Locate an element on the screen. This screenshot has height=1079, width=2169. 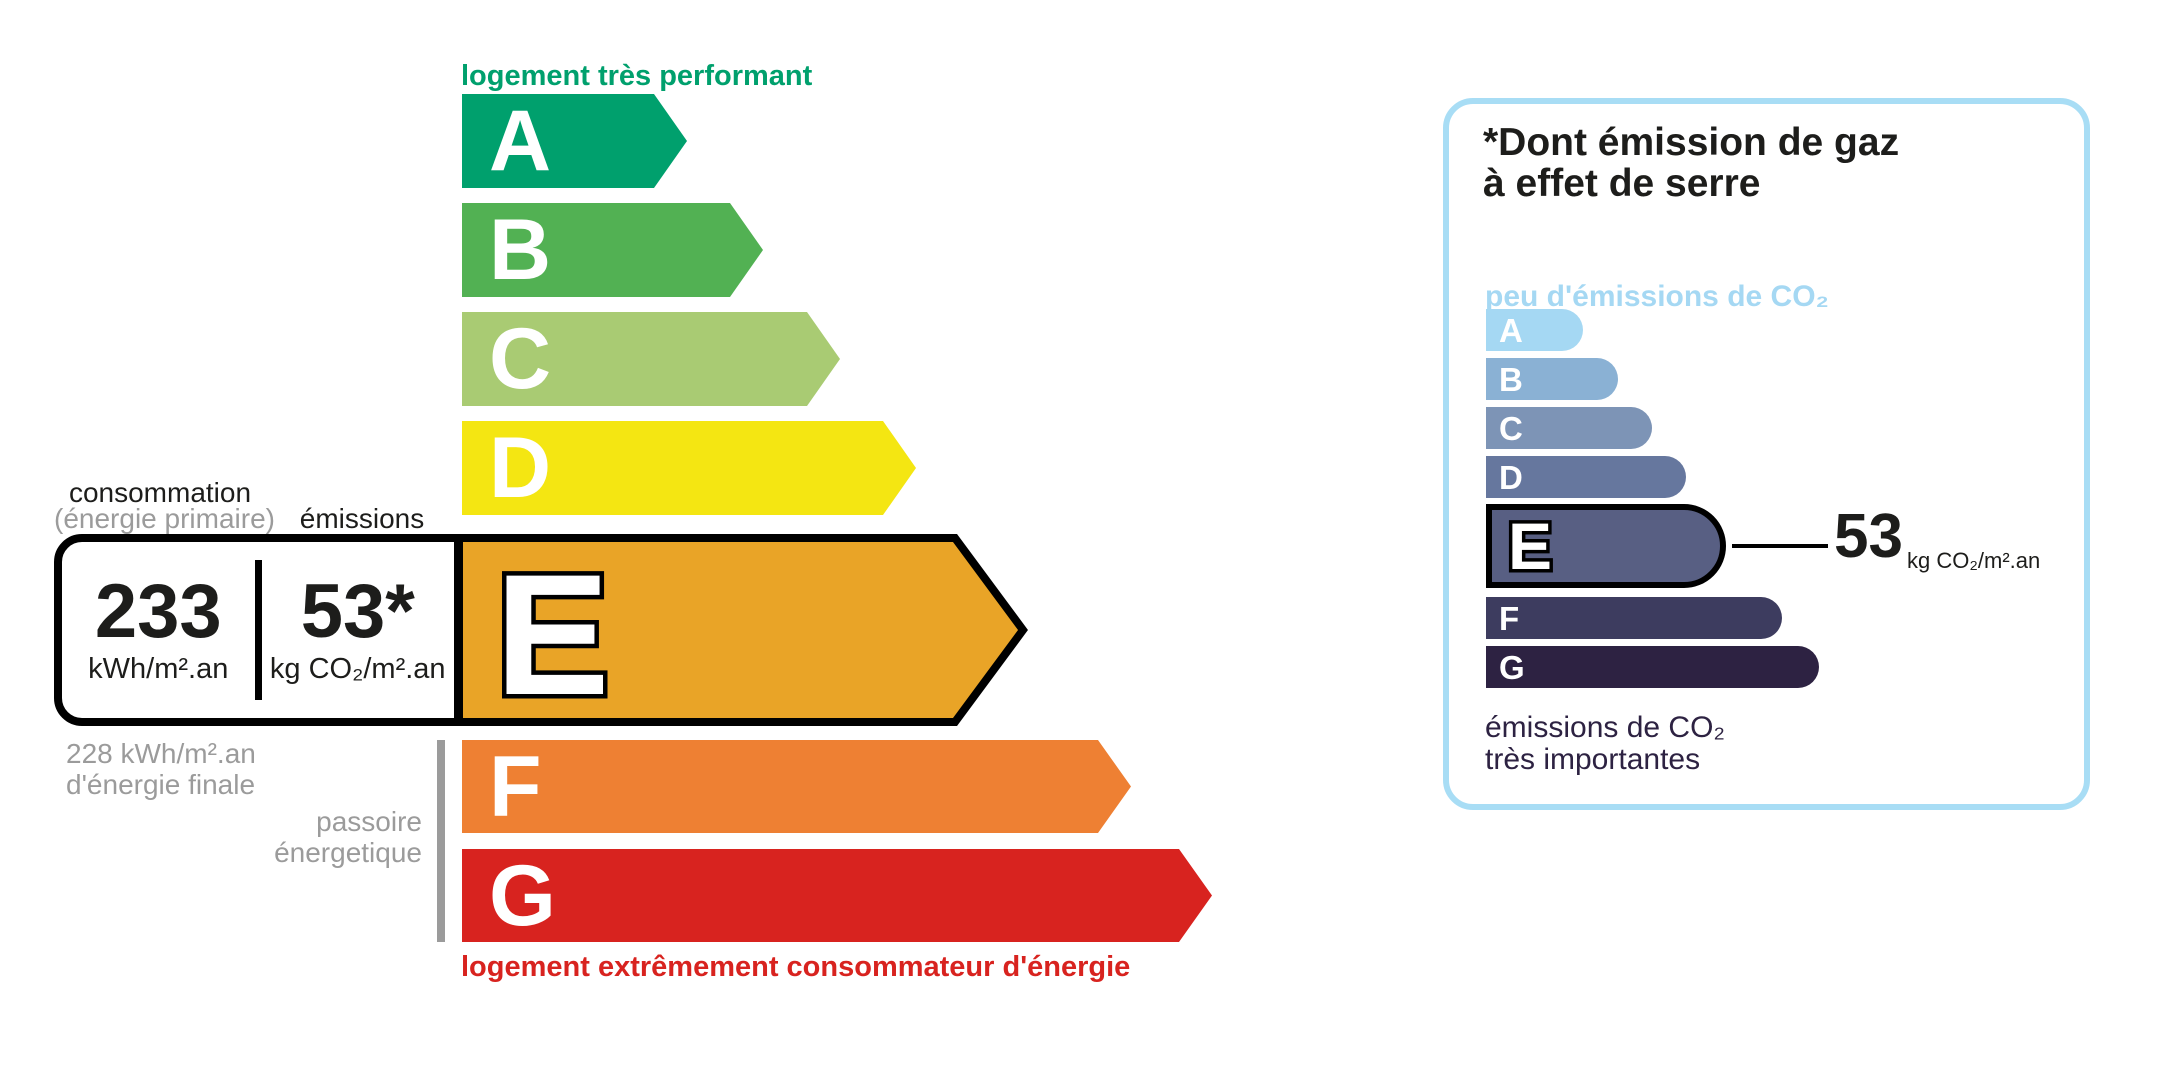
energy-class-arrow-d: D is located at coordinates (689, 468).